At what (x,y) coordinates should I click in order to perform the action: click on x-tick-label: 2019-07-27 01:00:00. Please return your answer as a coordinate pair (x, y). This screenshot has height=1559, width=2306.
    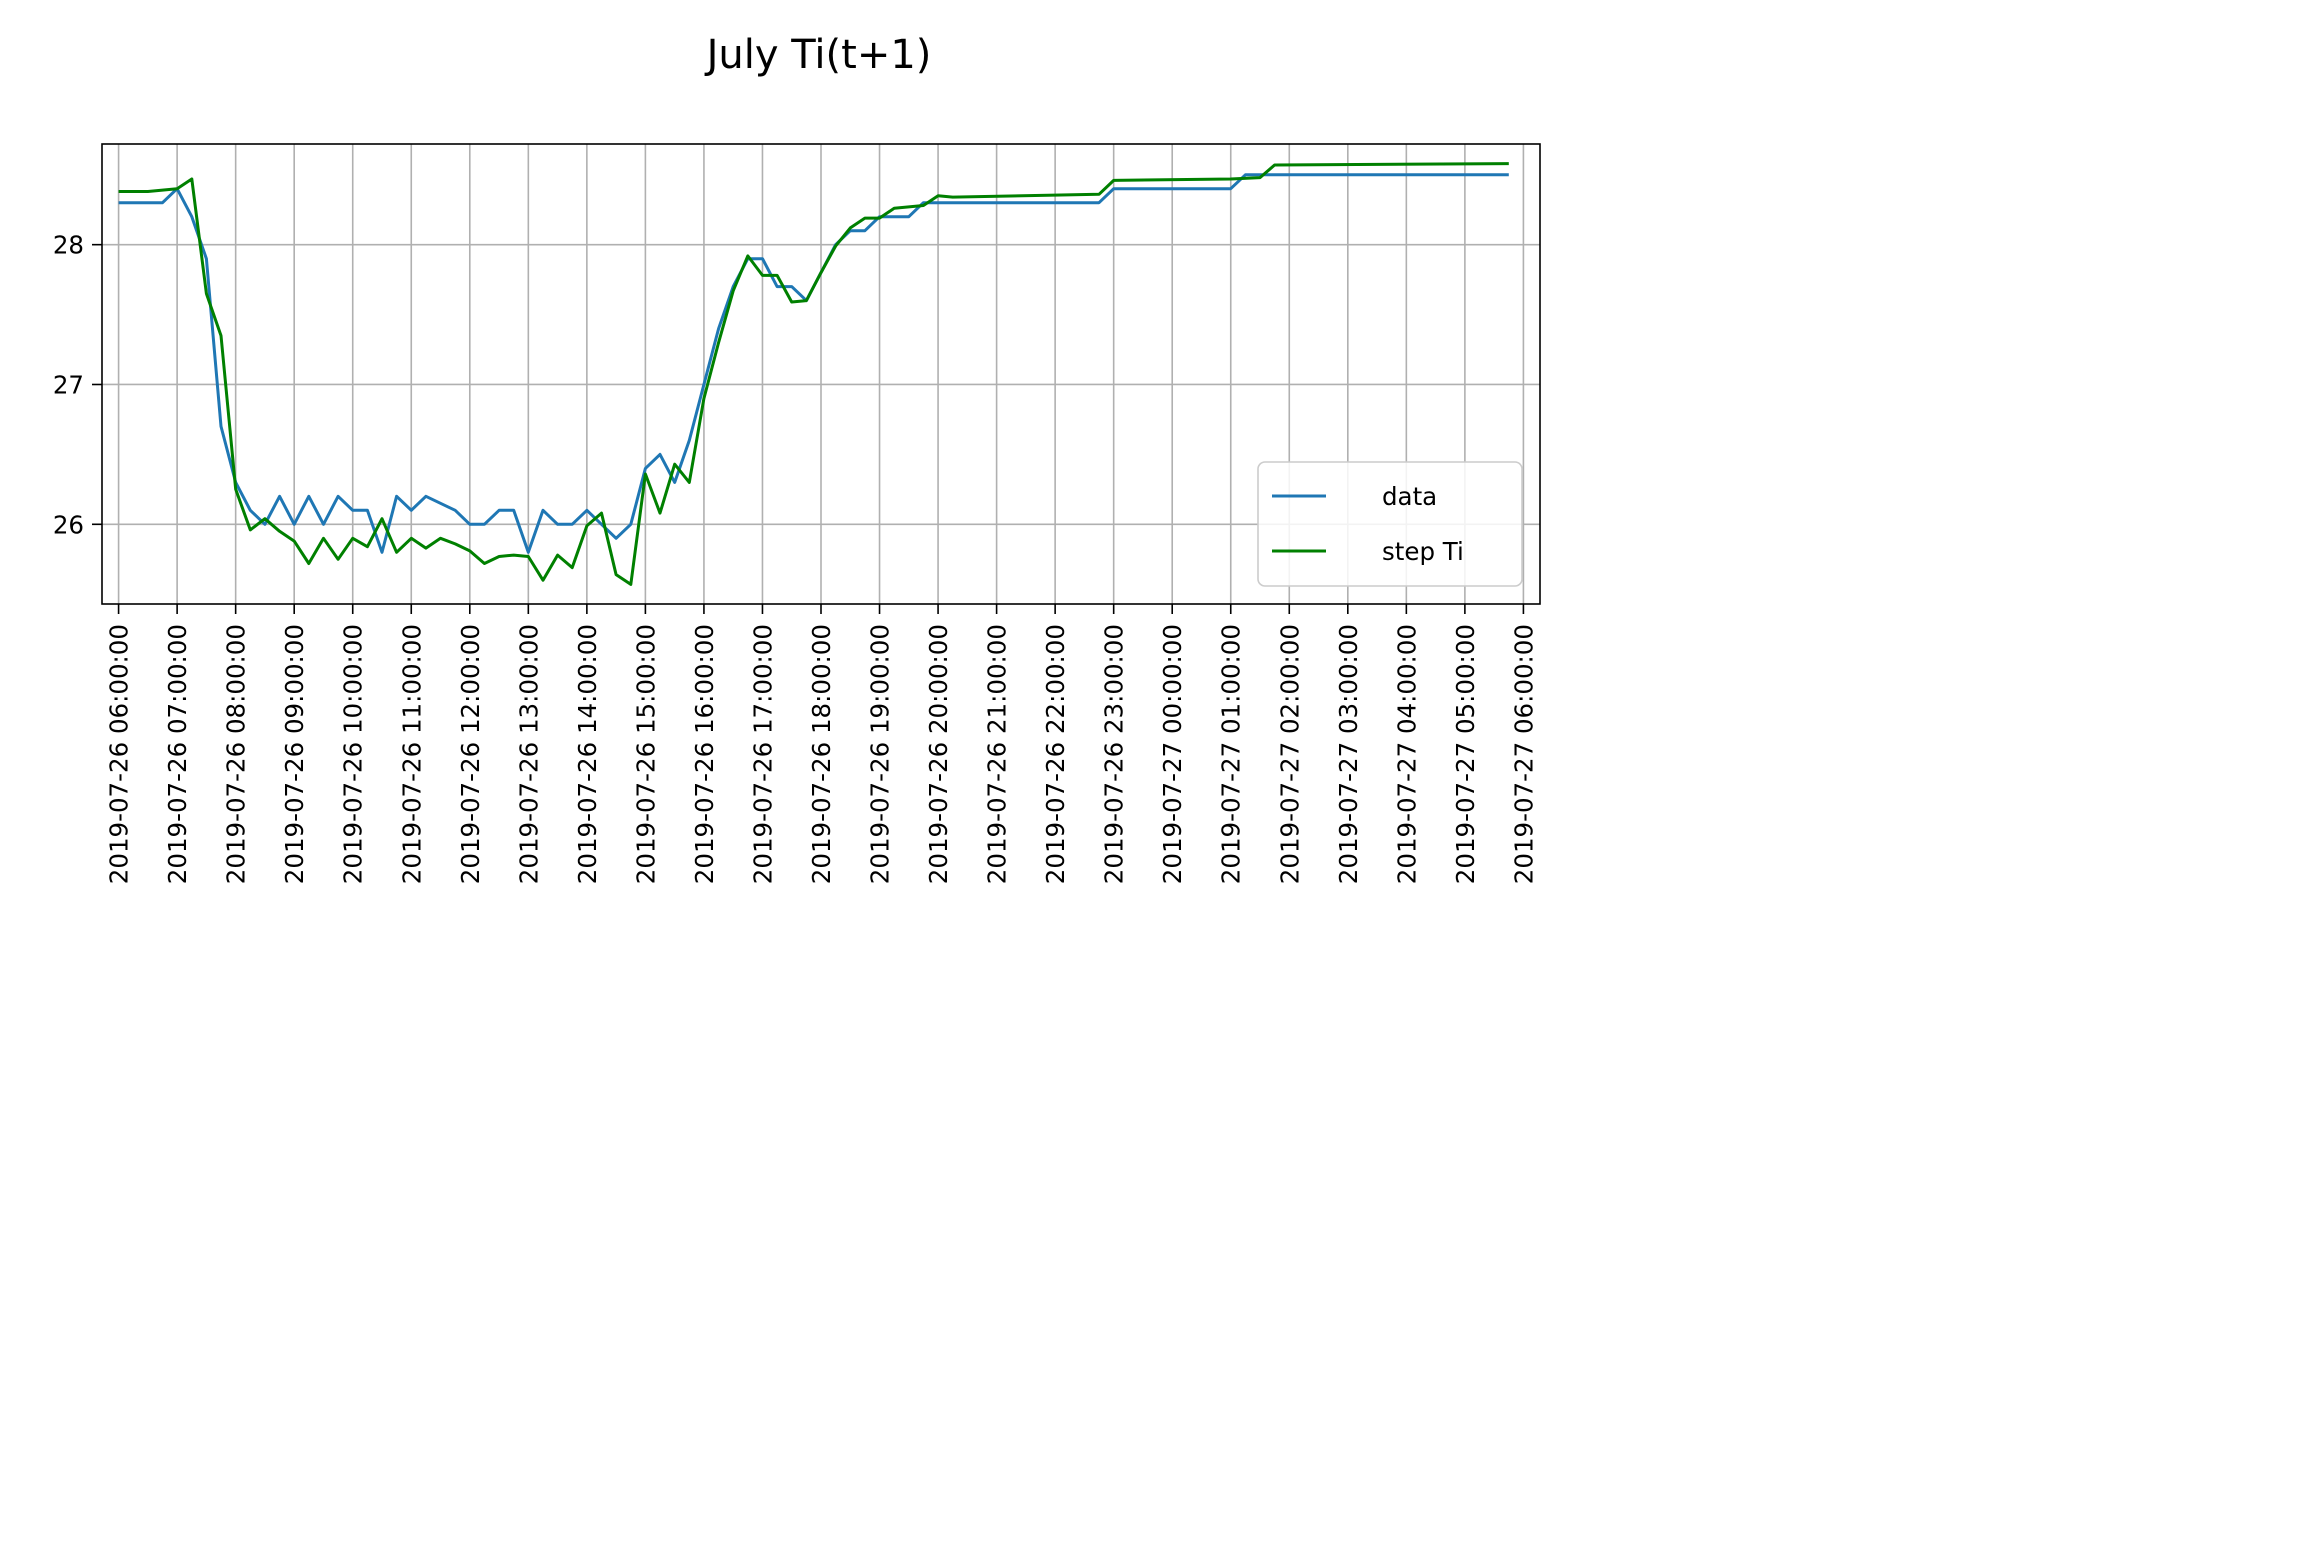
    Looking at the image, I should click on (1231, 754).